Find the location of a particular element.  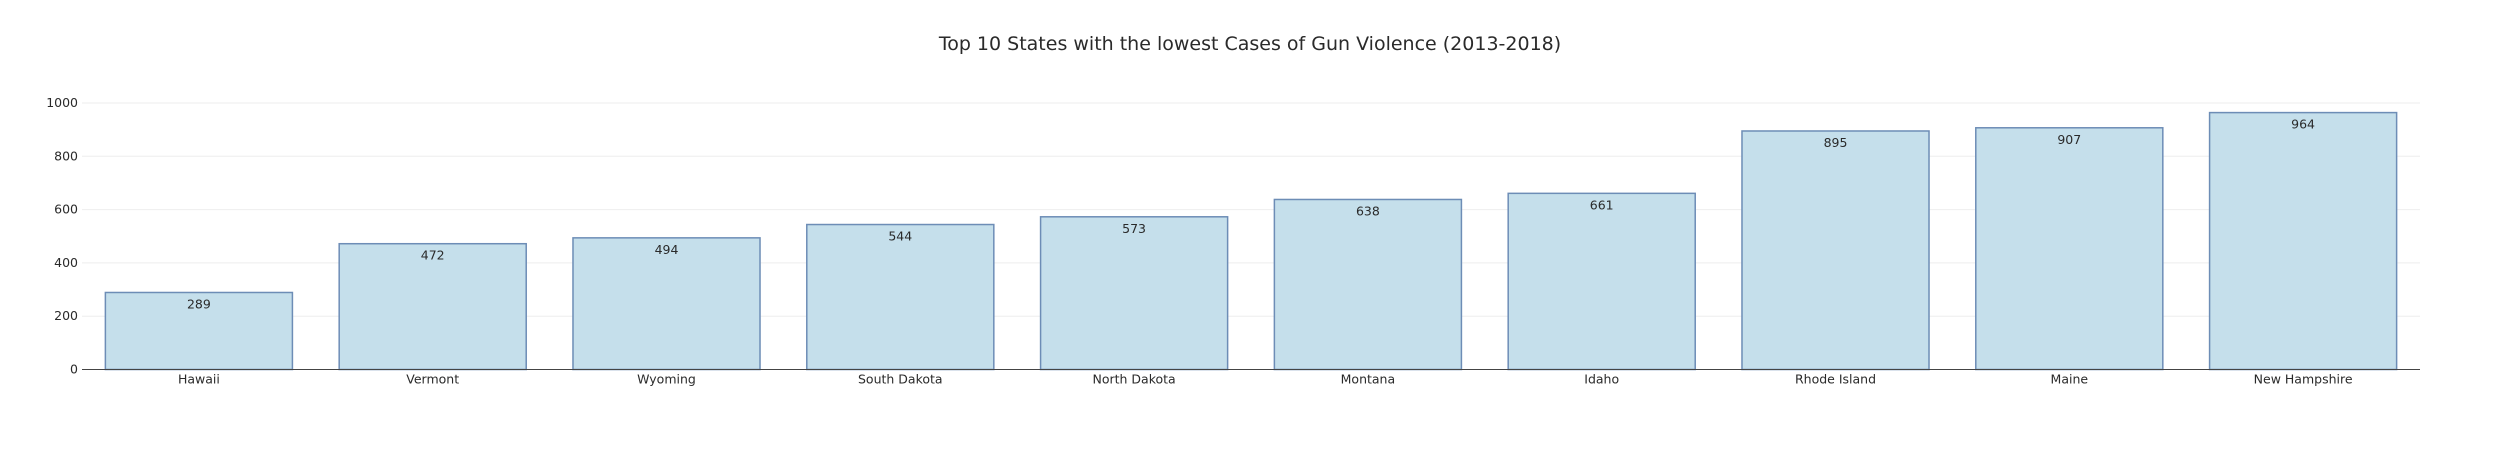

y-tick-label: 1000 is located at coordinates (62, 102).